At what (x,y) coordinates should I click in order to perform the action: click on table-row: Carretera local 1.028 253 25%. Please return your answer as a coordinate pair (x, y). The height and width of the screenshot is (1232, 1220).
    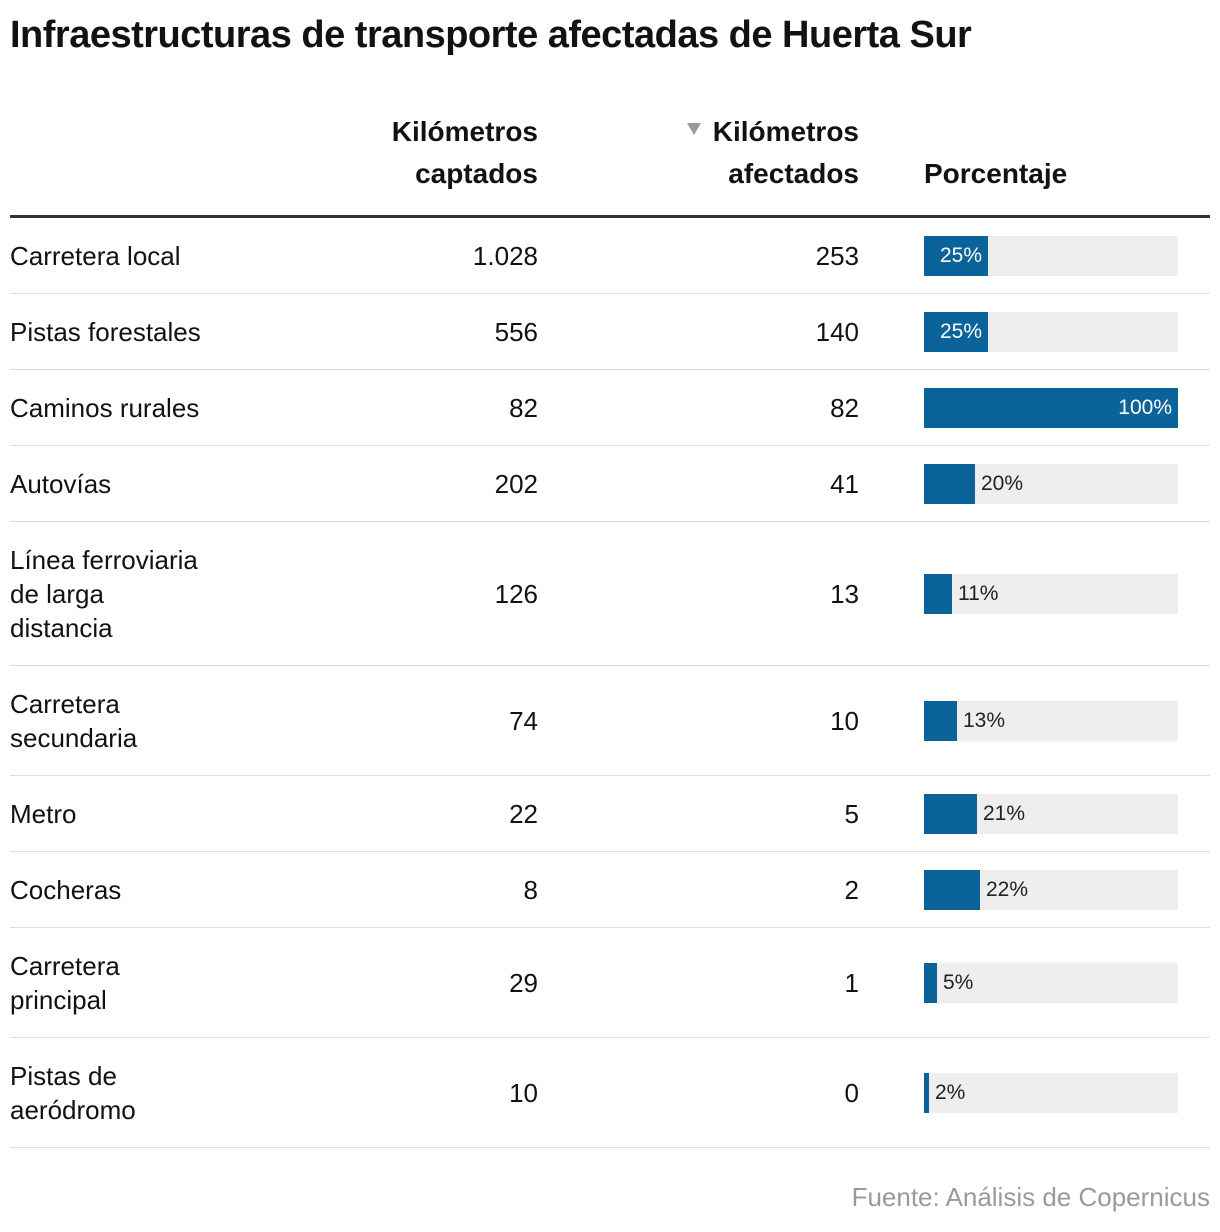
    Looking at the image, I should click on (610, 256).